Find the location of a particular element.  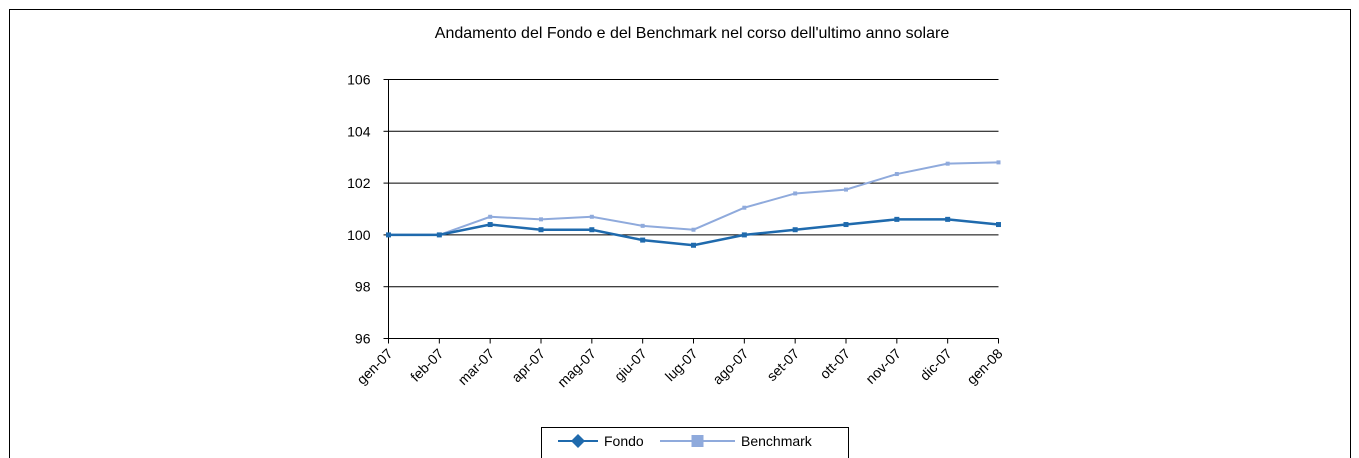

x-tick-label: giu-07 is located at coordinates (630, 364).